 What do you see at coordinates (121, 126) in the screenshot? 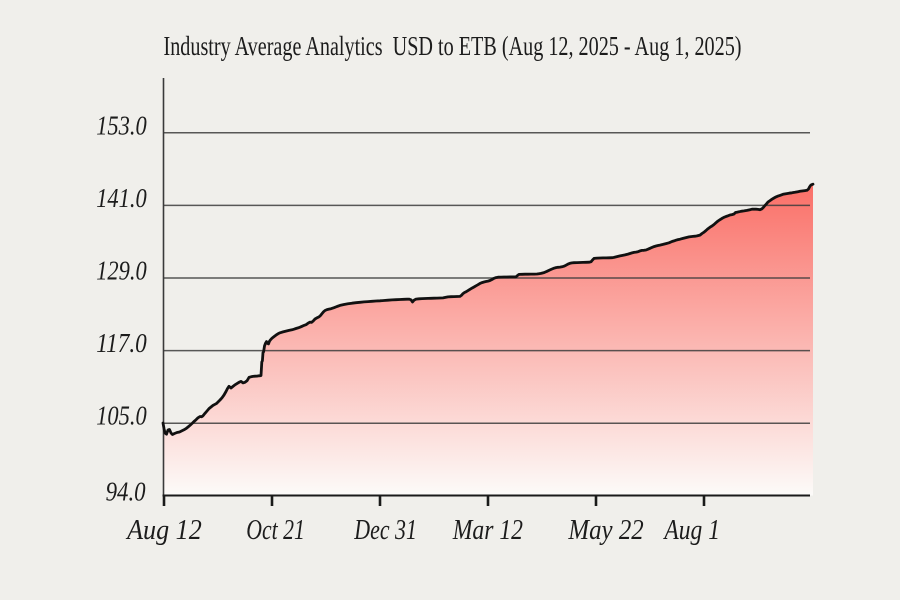
I see `svg-text: 153.0` at bounding box center [121, 126].